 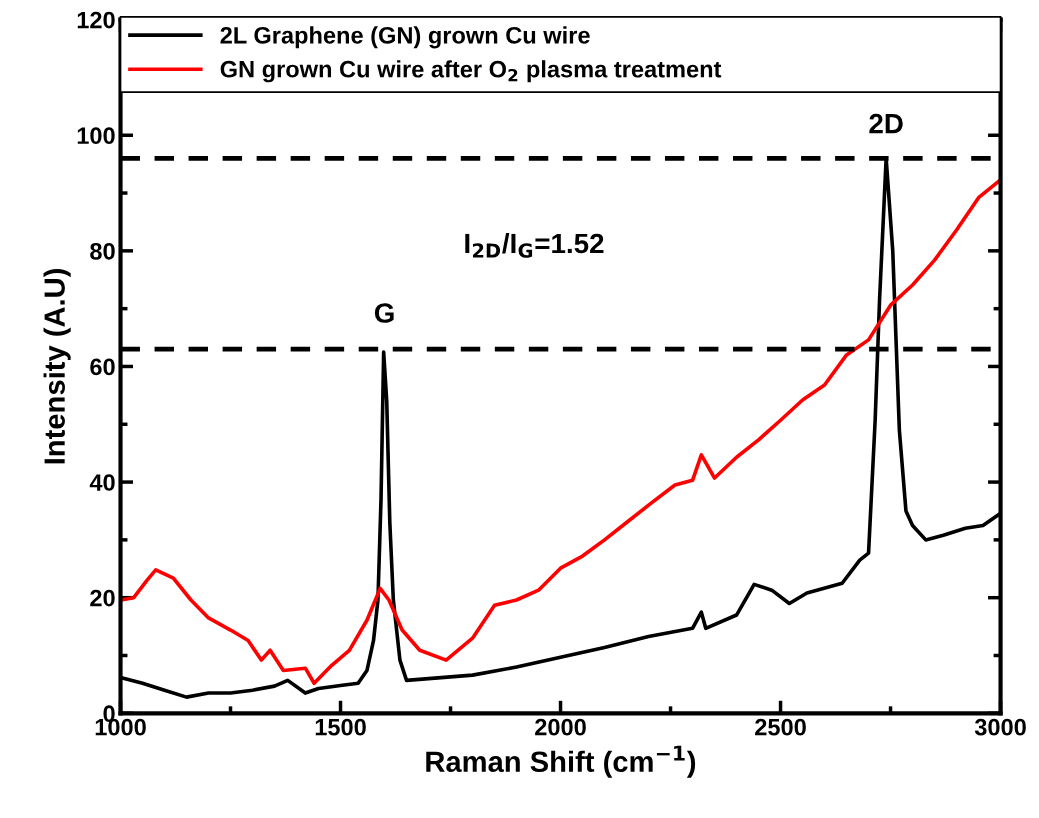 What do you see at coordinates (102, 251) in the screenshot?
I see `y-tick-label: 80` at bounding box center [102, 251].